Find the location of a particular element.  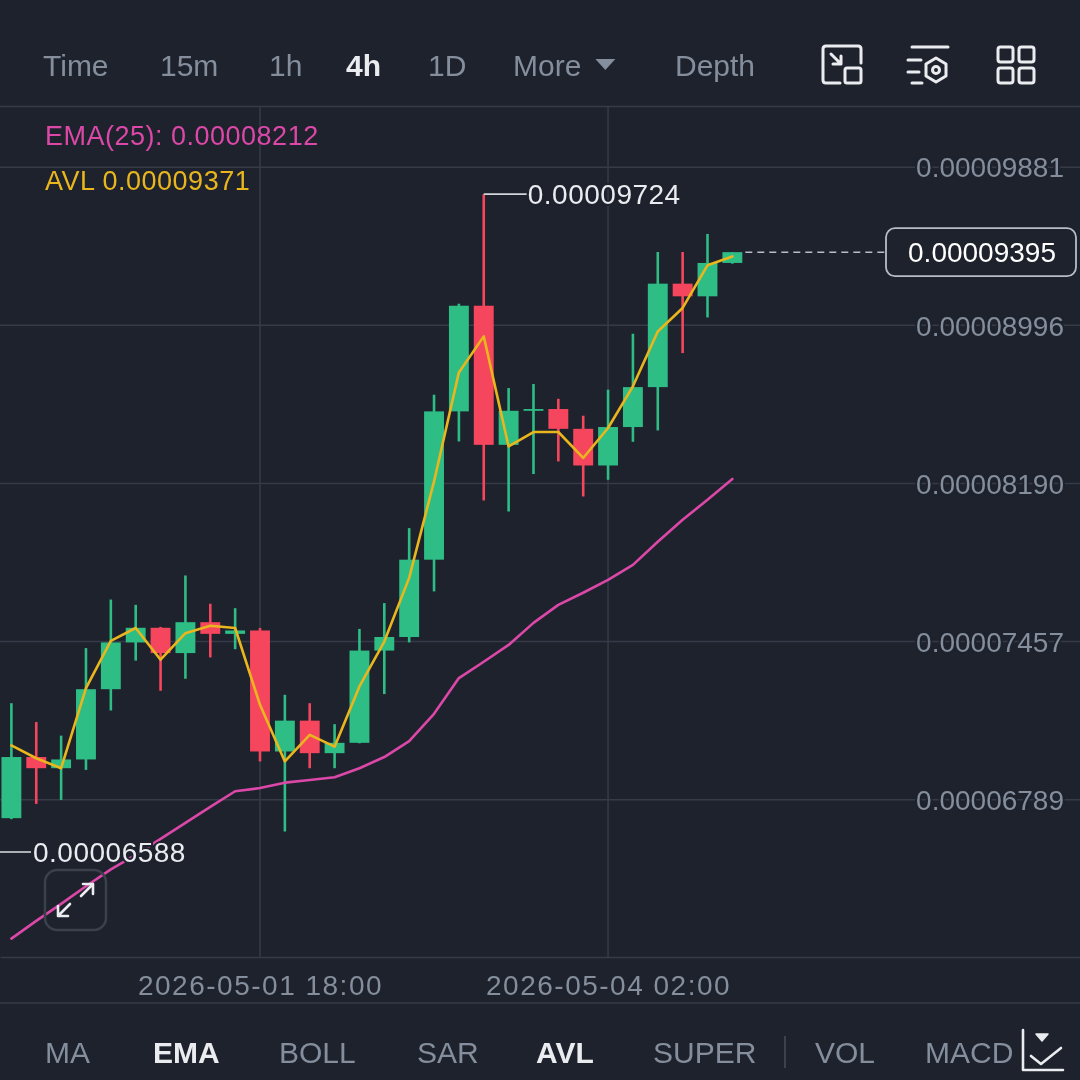

x-tick-label: 2026-05-01 18:00 is located at coordinates (260, 985).